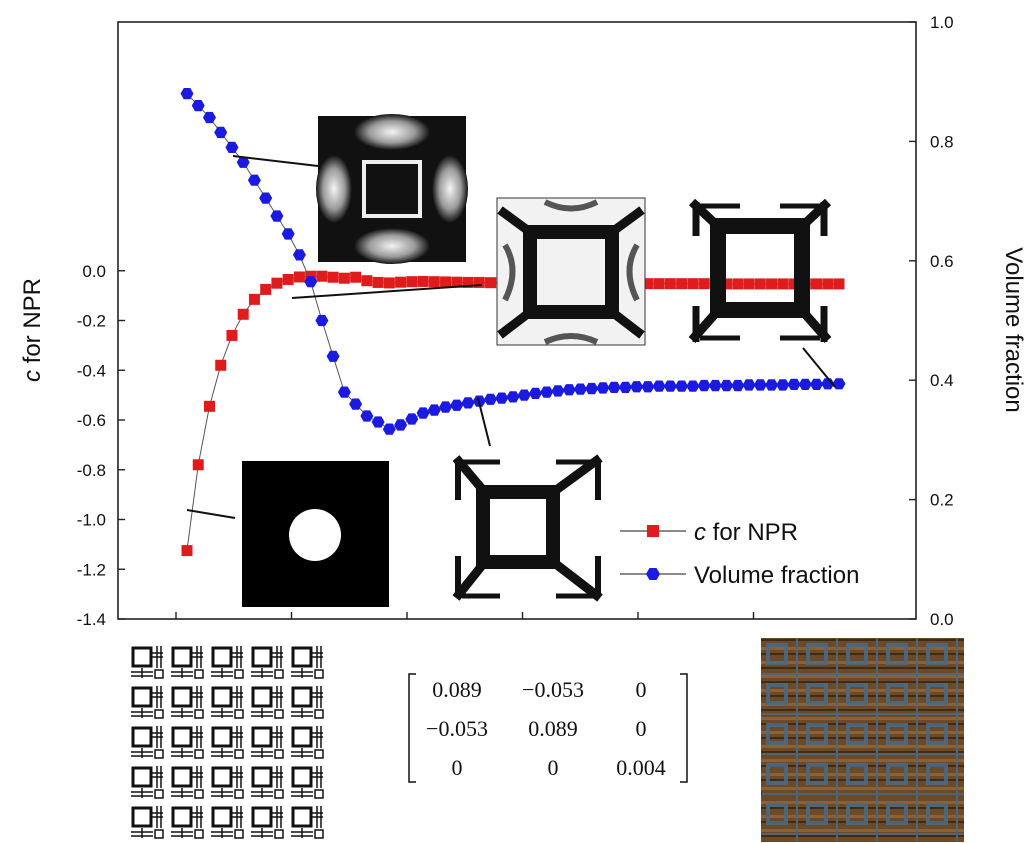  Describe the element at coordinates (653, 574) in the screenshot. I see `legend-swatch-volume-fraction` at that location.